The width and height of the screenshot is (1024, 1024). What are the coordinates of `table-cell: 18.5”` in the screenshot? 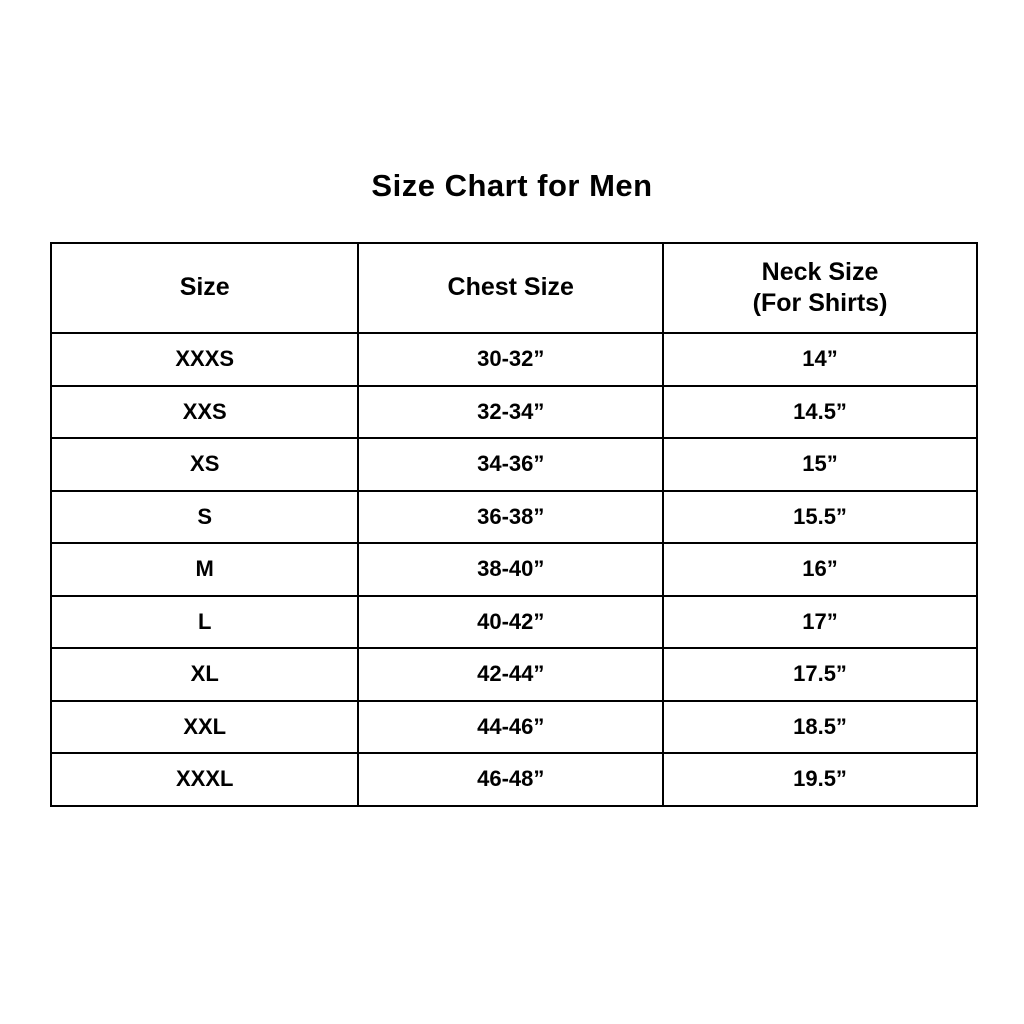 It's located at (820, 726).